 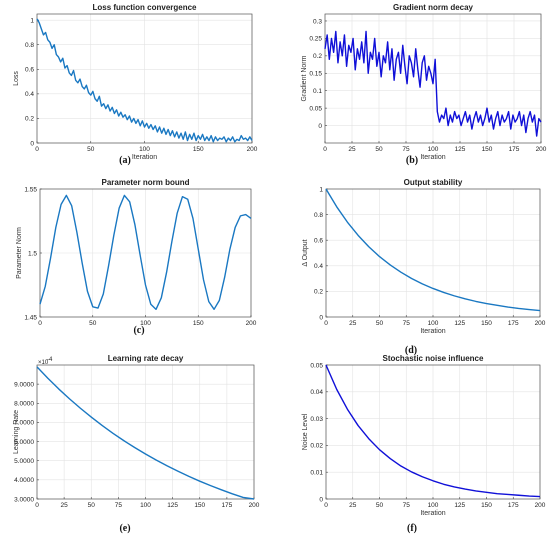 What do you see at coordinates (316, 473) in the screenshot?
I see `y-tick-label: 0.01` at bounding box center [316, 473].